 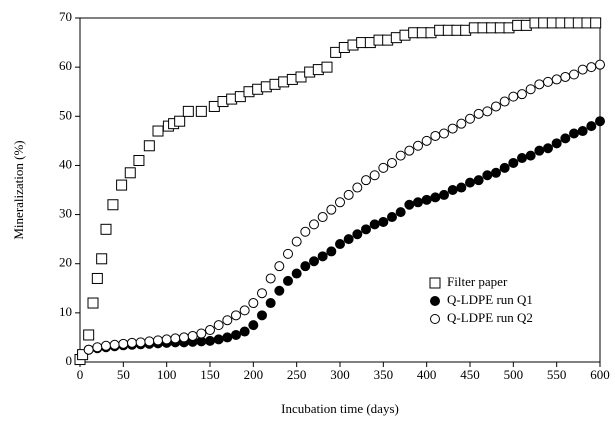 What do you see at coordinates (297, 374) in the screenshot?
I see `x-tick-label: 250` at bounding box center [297, 374].